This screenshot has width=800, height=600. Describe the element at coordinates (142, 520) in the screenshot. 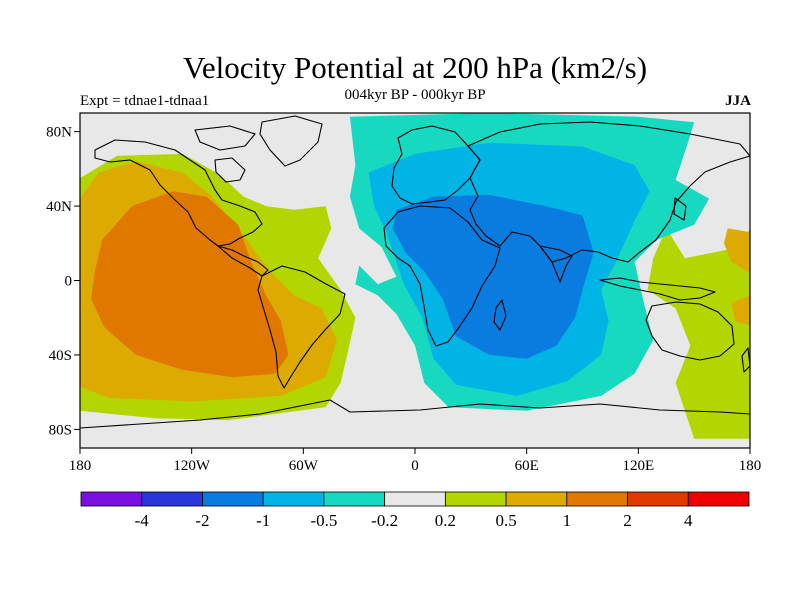

I see `colorbar-label: -4` at that location.